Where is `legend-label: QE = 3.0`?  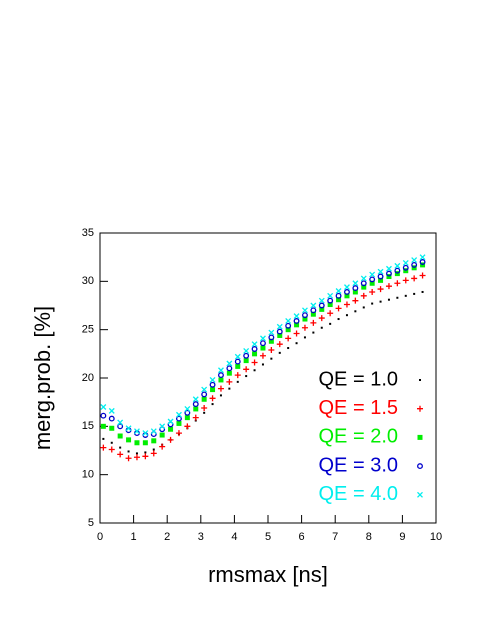 legend-label: QE = 3.0 is located at coordinates (359, 465).